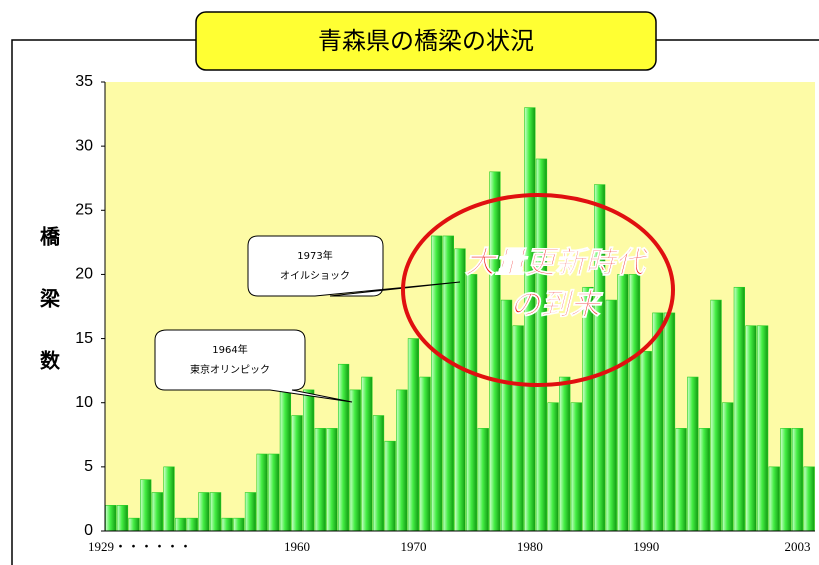 This screenshot has height=565, width=819. I want to click on highlight-ellipse, so click(538, 290).